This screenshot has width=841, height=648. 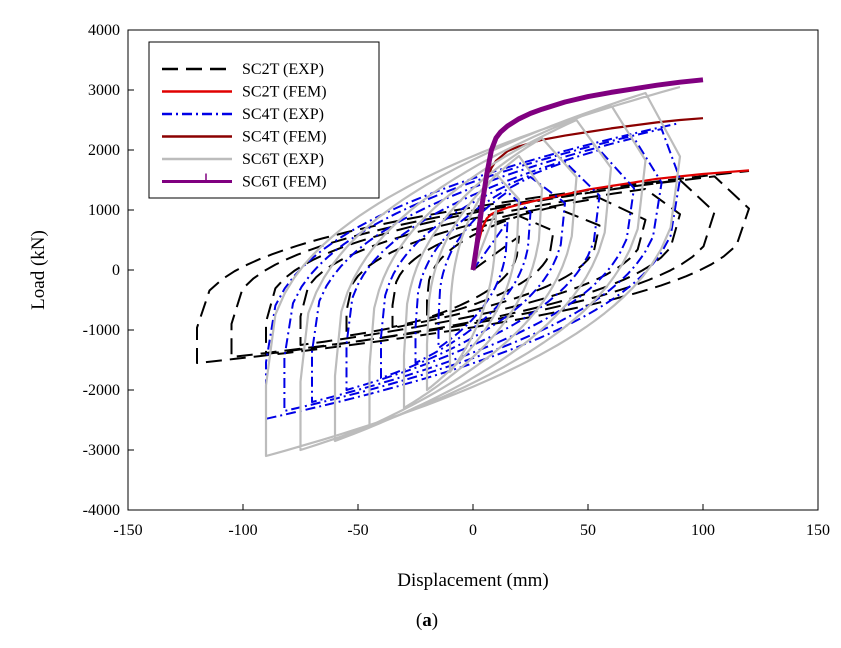 What do you see at coordinates (284, 182) in the screenshot?
I see `legend-label: SC6T (FEM)` at bounding box center [284, 182].